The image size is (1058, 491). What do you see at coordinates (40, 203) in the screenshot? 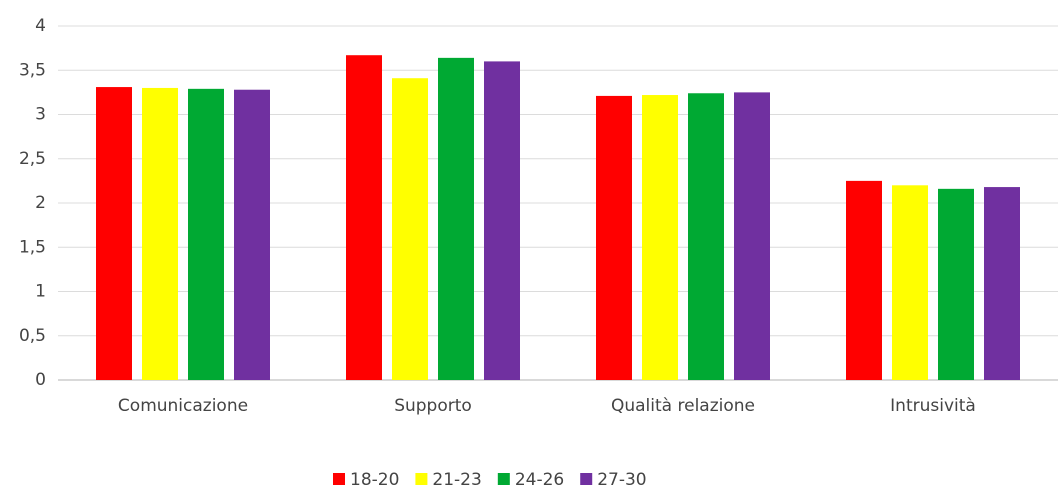
I see `y-tick-label: 2` at bounding box center [40, 203].